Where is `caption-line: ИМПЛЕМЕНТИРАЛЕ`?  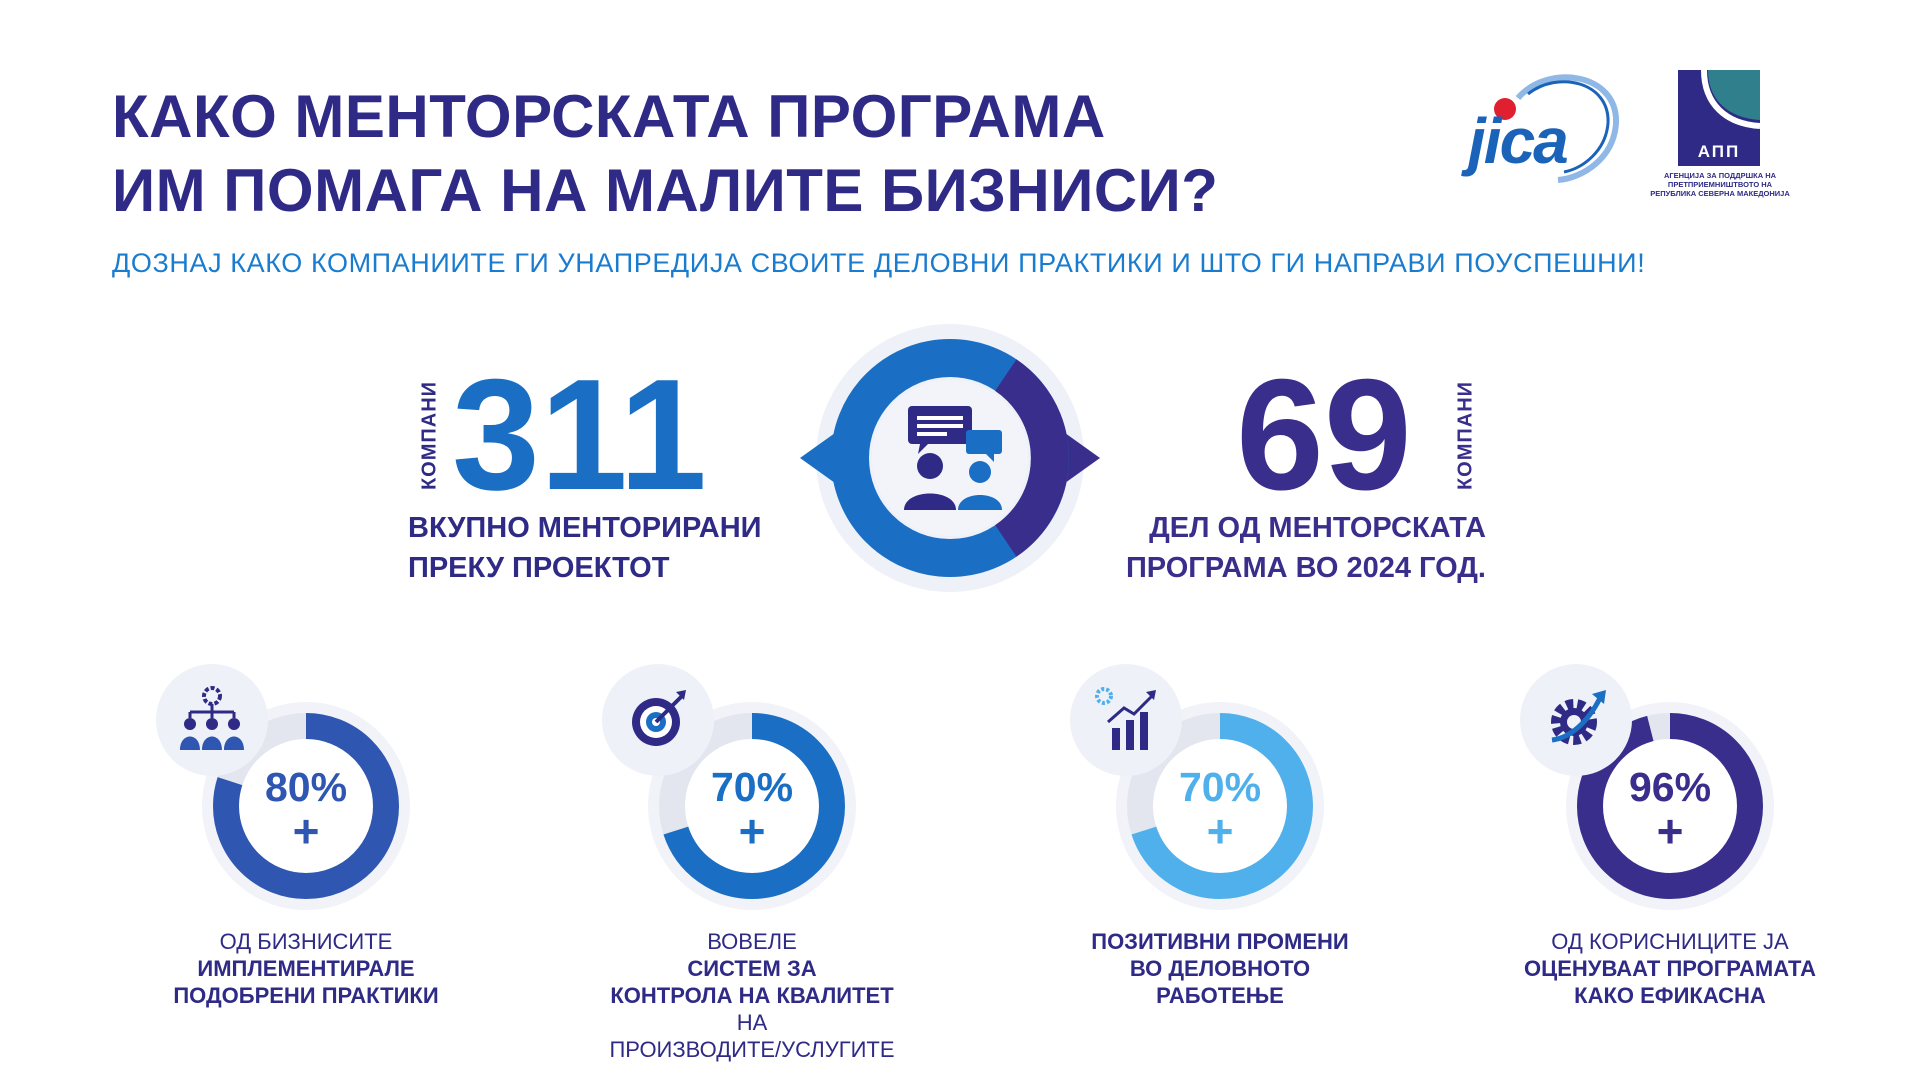
caption-line: ИМПЛЕМЕНТИРАЛЕ is located at coordinates (306, 968).